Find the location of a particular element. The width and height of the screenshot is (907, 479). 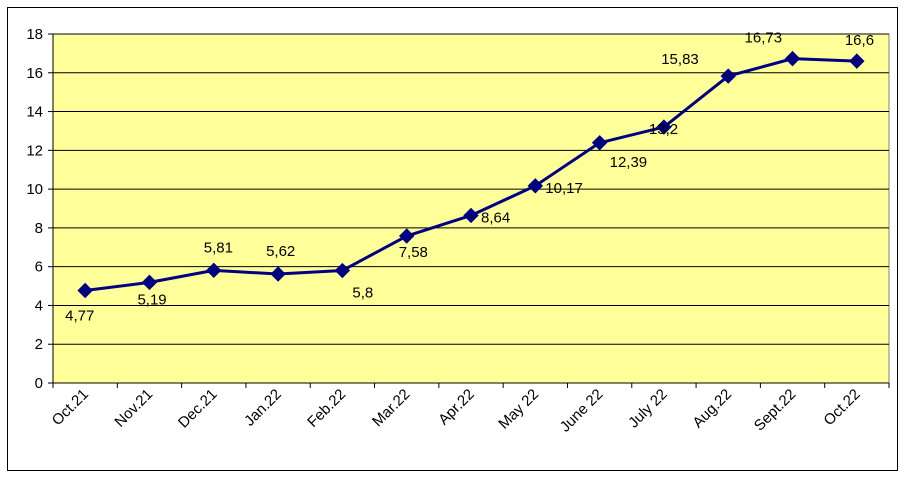

x-tick-label: Mar.22 is located at coordinates (391, 408).